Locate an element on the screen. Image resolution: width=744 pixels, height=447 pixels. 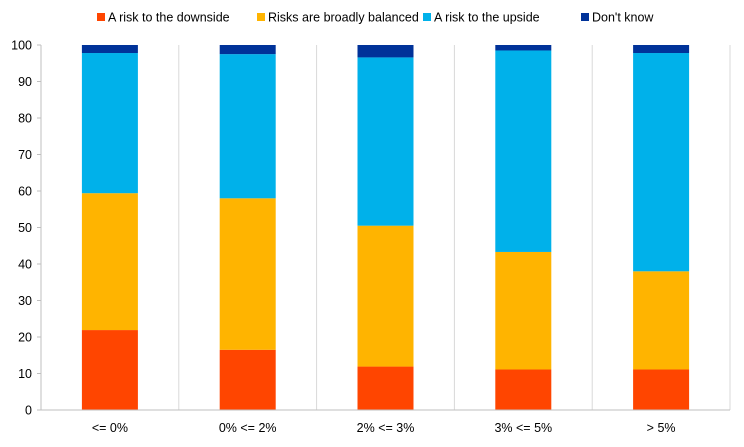
x-tick-label: 0% <= 2% is located at coordinates (248, 428).